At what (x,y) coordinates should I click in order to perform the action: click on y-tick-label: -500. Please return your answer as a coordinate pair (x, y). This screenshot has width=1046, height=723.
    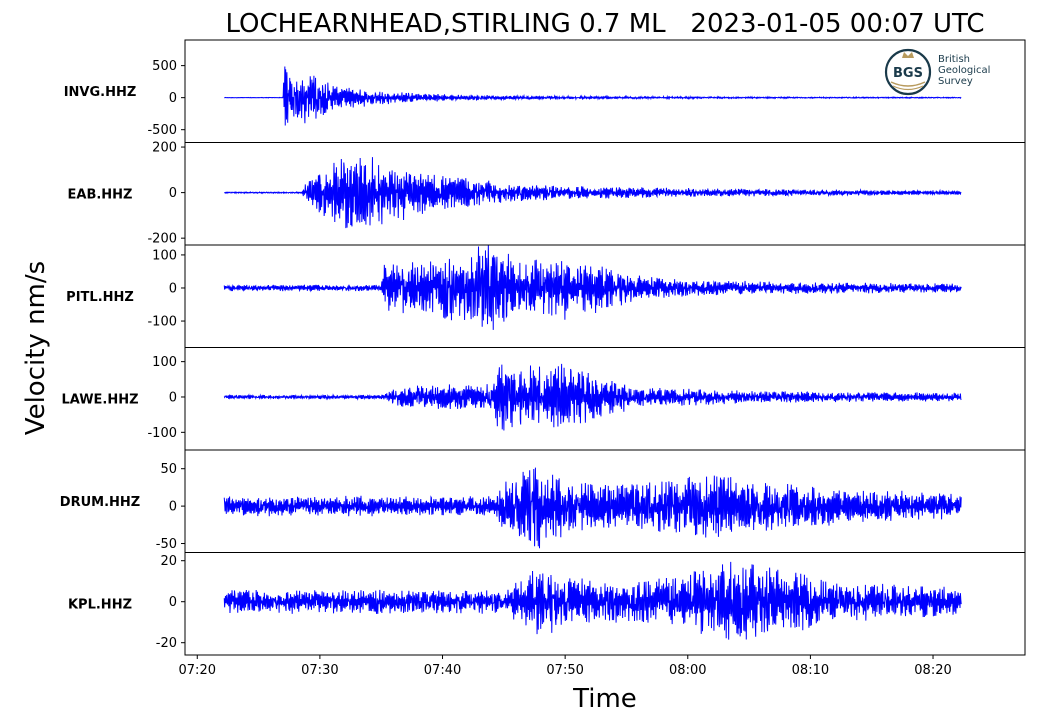
    Looking at the image, I should click on (162, 130).